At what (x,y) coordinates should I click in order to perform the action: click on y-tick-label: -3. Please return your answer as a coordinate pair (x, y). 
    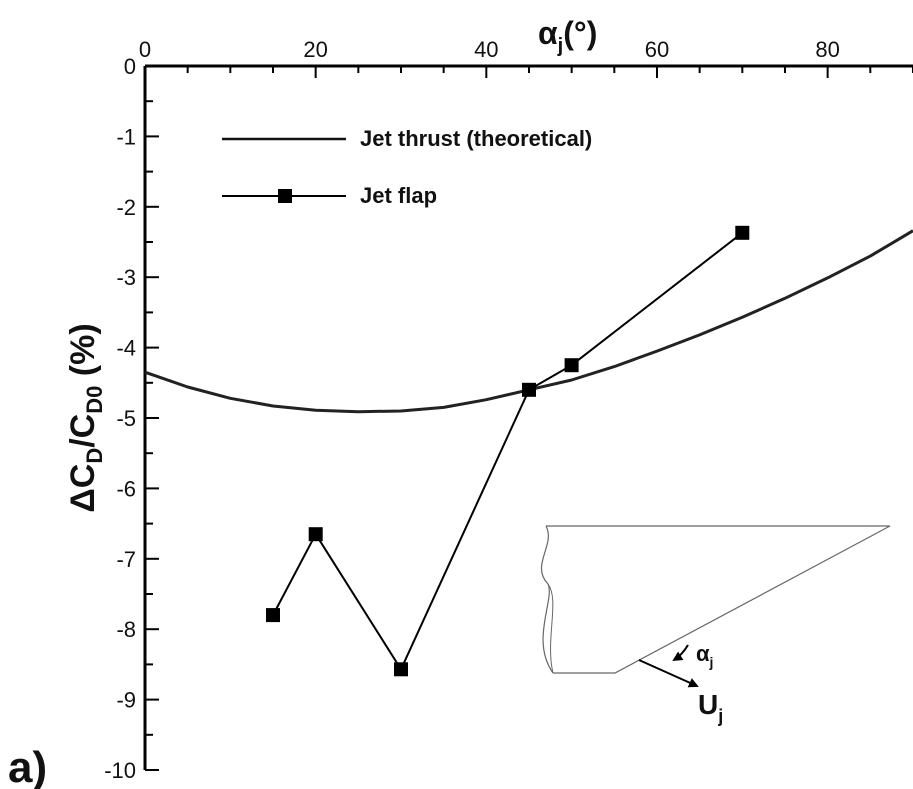
    Looking at the image, I should click on (126, 277).